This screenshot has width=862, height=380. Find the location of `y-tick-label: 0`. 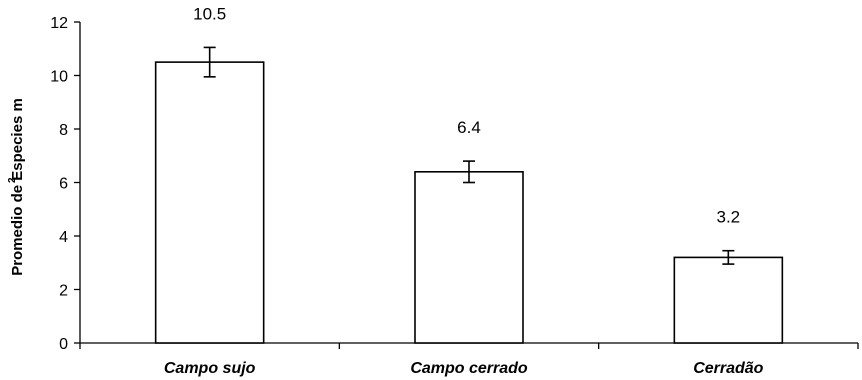

y-tick-label: 0 is located at coordinates (63, 344).